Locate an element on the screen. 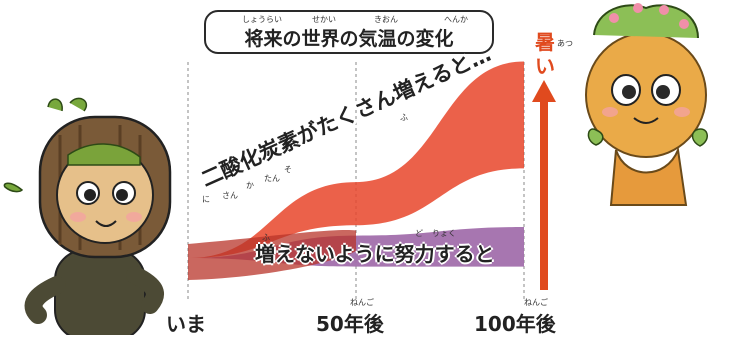 The height and width of the screenshot is (351, 731). ruby-tick-100: ねんご is located at coordinates (536, 302).